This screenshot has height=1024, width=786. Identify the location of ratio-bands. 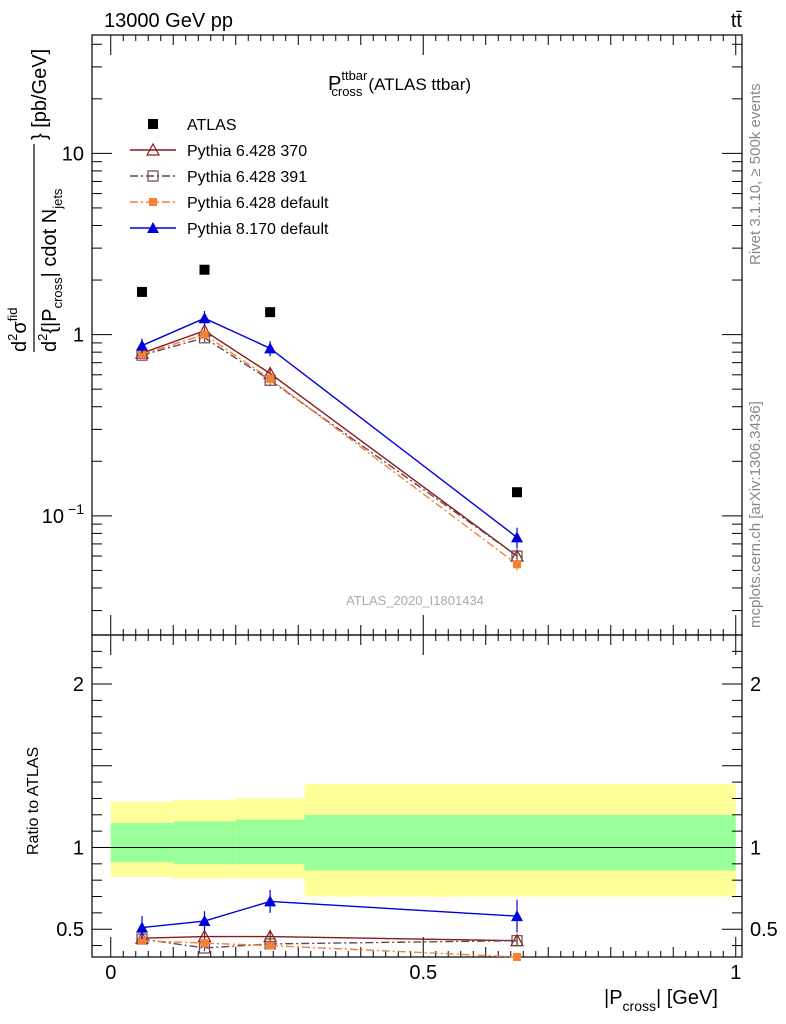
(423, 840).